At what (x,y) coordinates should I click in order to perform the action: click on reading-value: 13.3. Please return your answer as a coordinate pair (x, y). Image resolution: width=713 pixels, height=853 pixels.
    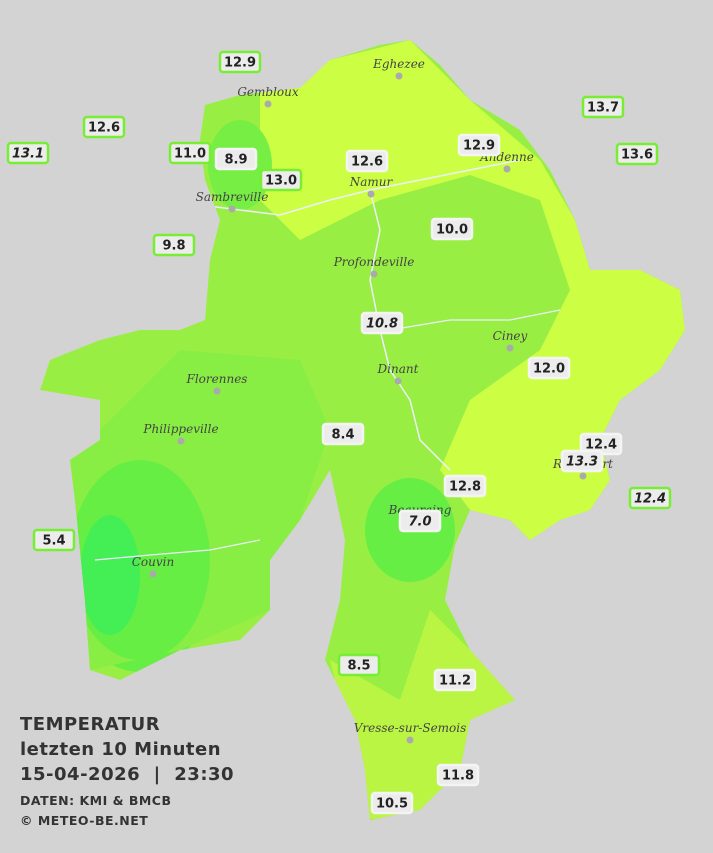
    Looking at the image, I should click on (582, 462).